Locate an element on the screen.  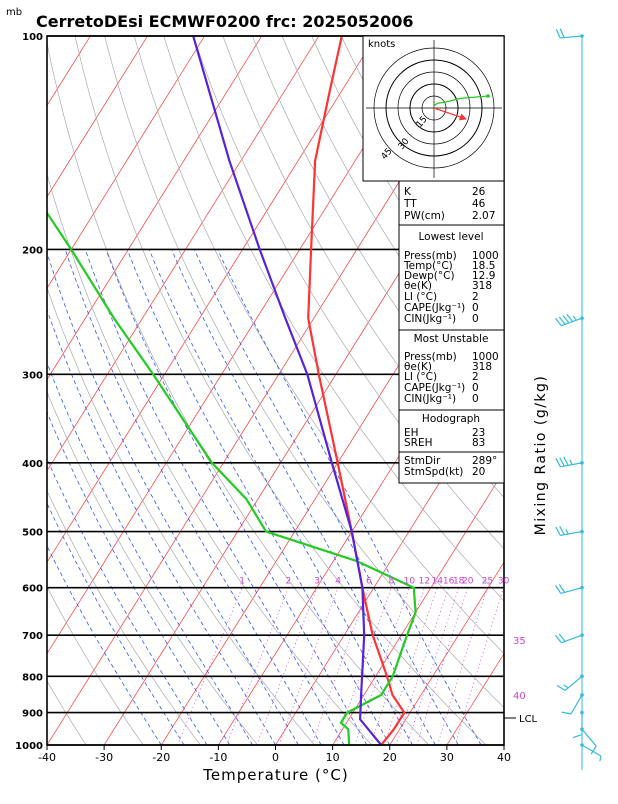
pressure-tick-label: 200 is located at coordinates (32, 250).